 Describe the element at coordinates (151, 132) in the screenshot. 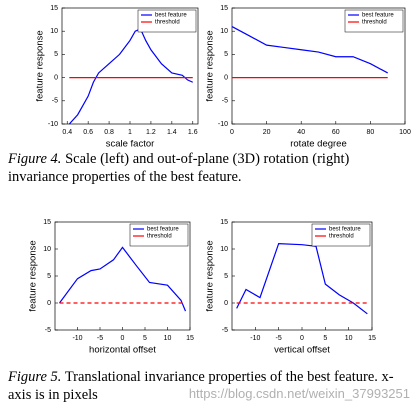

I see `x-tick-label: 1.2` at that location.